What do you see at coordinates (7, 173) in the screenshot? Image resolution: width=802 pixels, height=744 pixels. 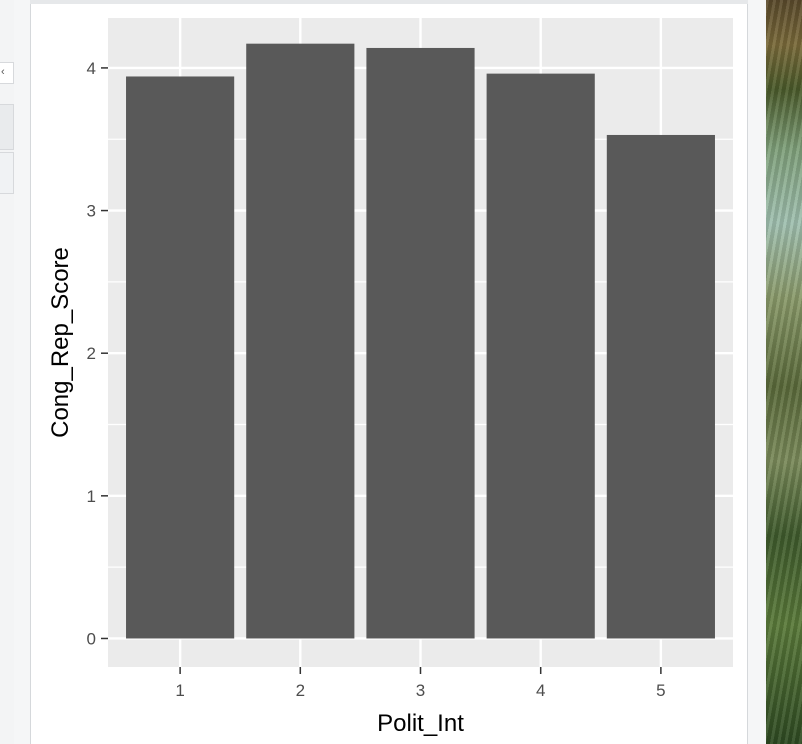 I see `left-pane-tab-secondary` at bounding box center [7, 173].